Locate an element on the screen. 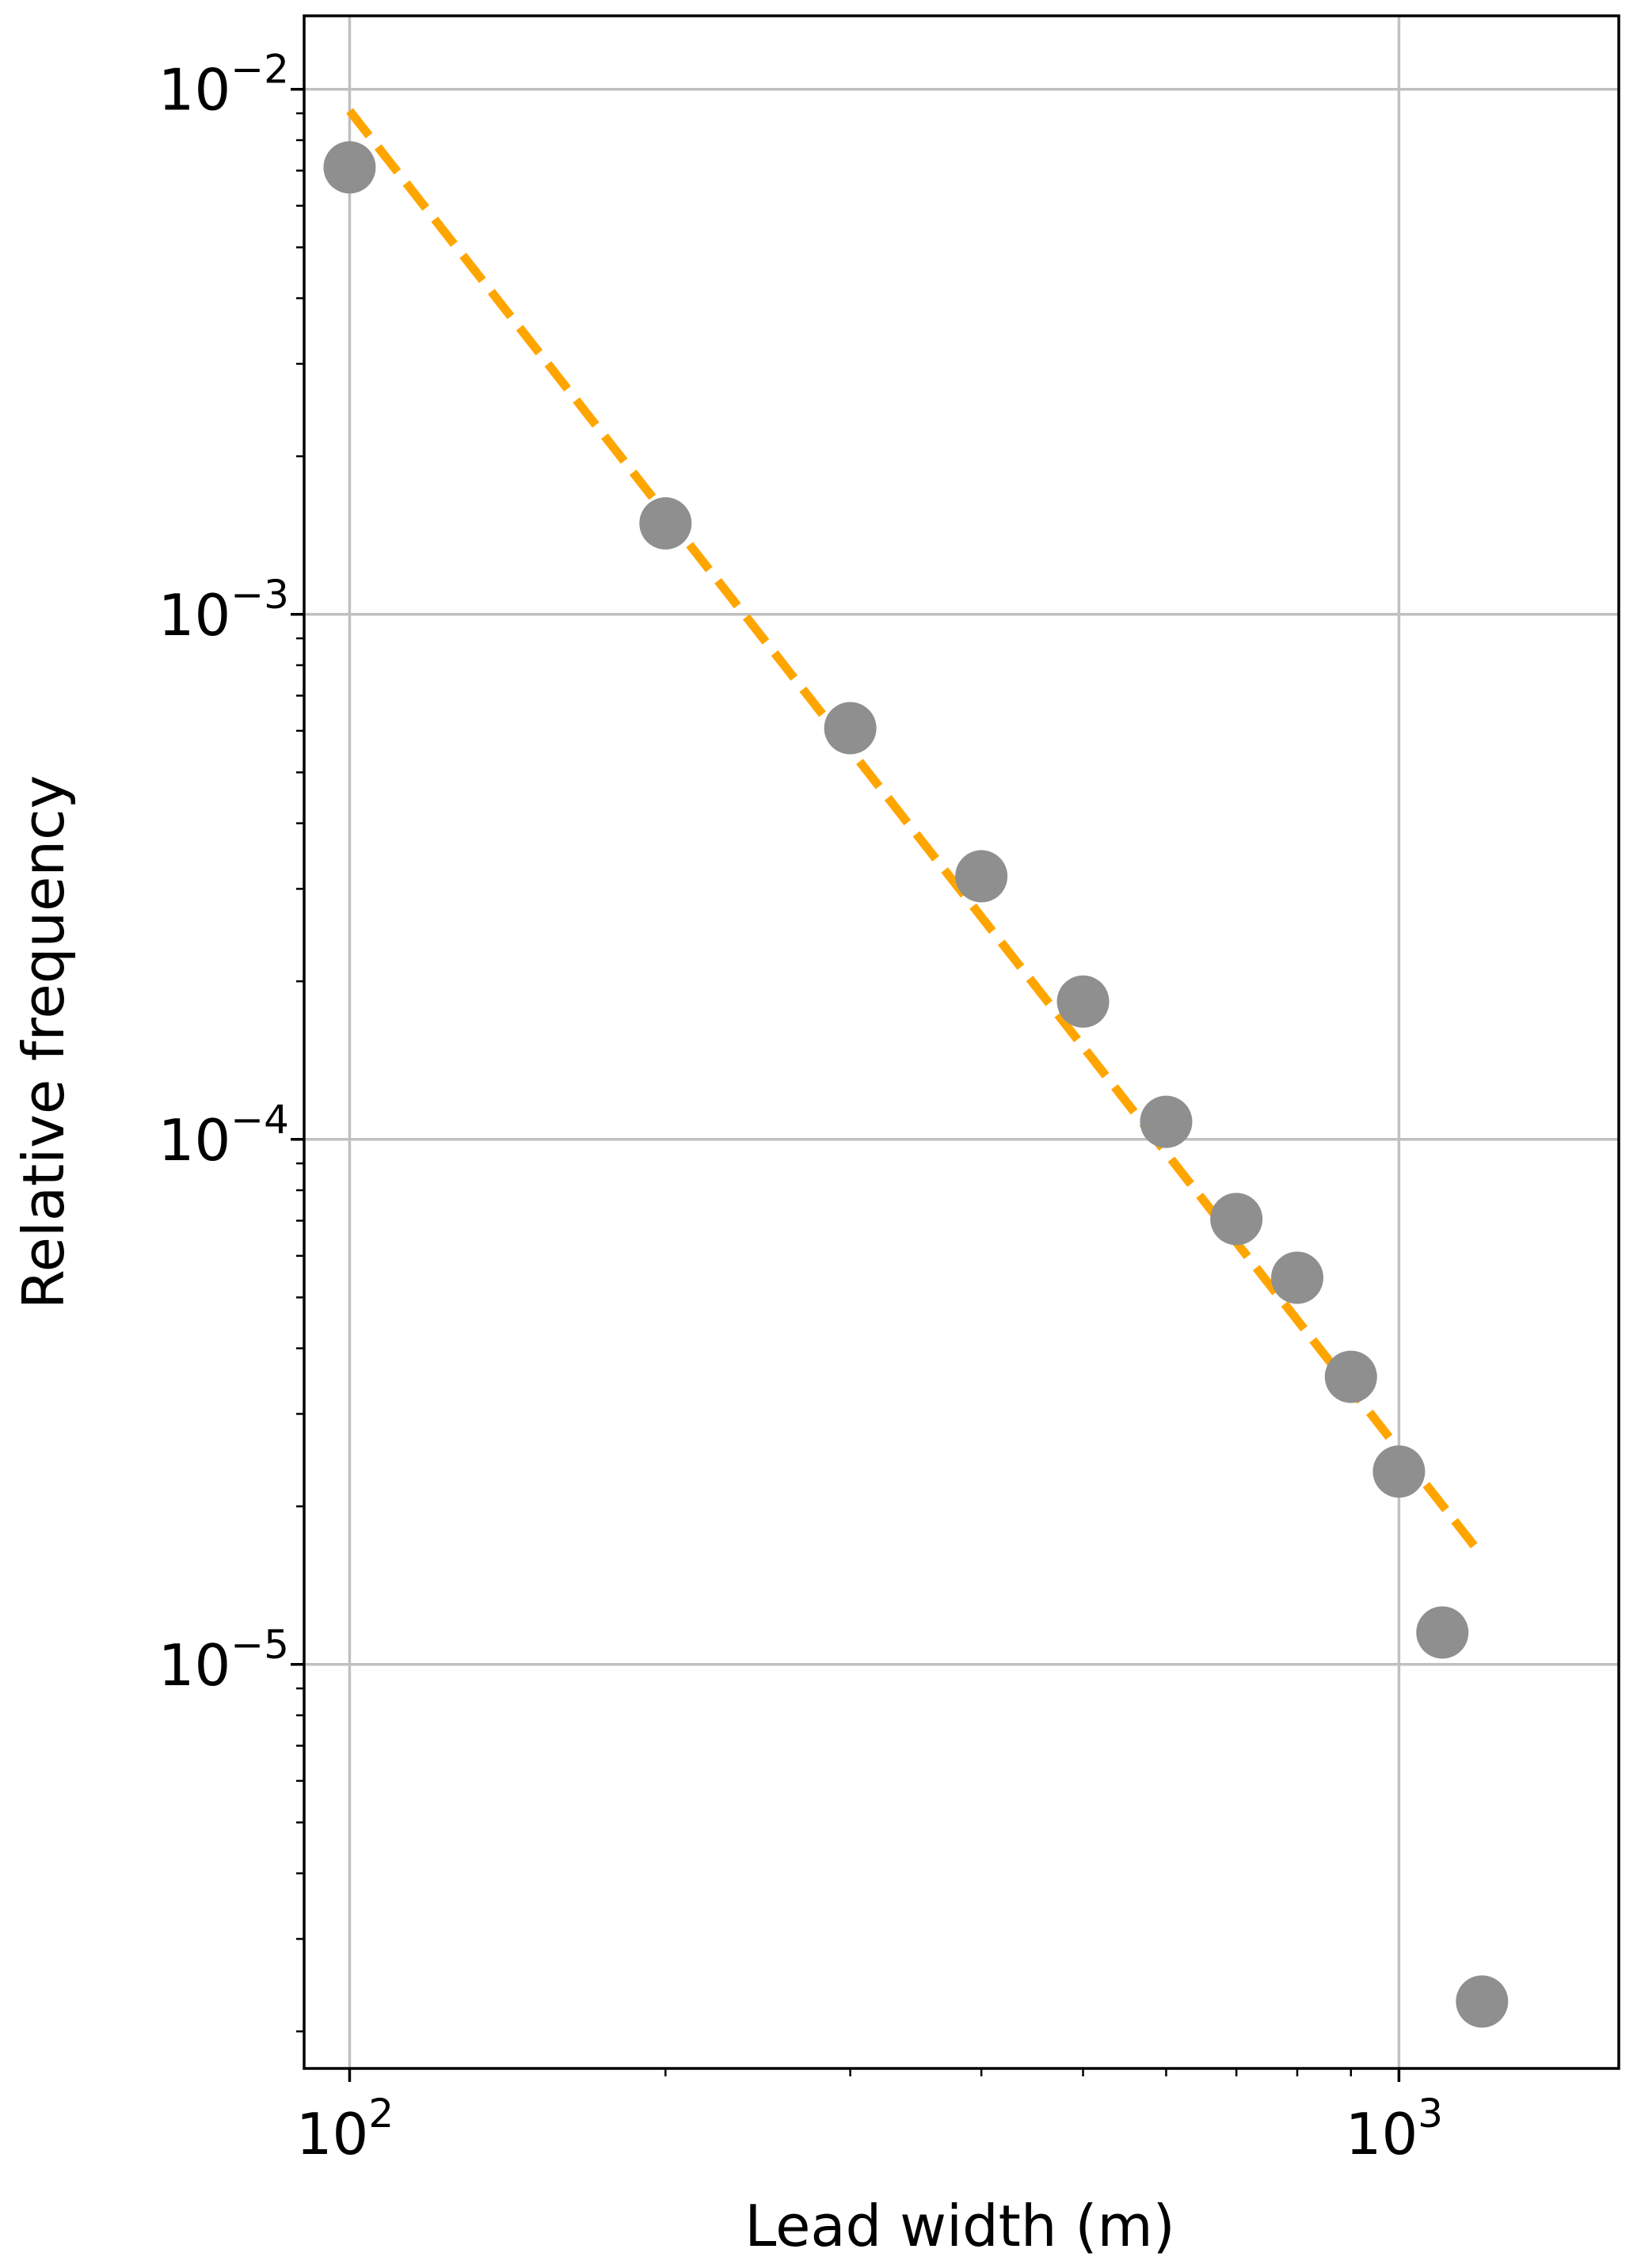 This screenshot has height=2268, width=1637. x-axis-label: Lead width (m) is located at coordinates (960, 2226).